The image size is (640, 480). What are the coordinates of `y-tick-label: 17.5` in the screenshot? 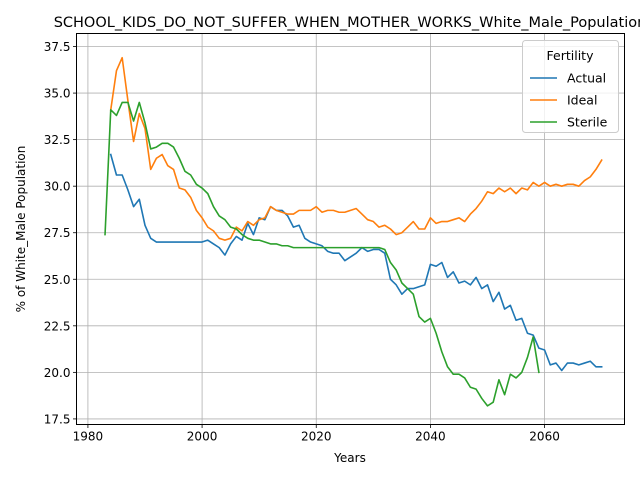 It's located at (57, 419).